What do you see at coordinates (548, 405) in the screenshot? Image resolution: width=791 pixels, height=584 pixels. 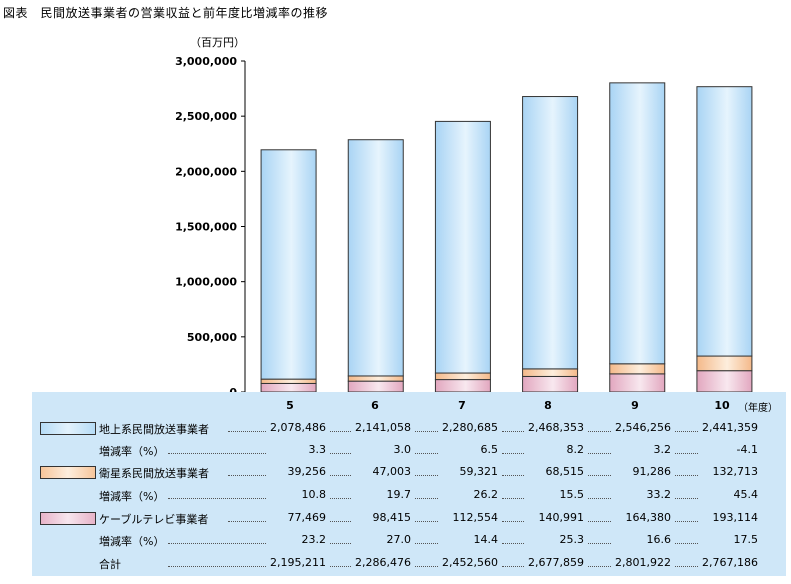 I see `category-label: 8` at bounding box center [548, 405].